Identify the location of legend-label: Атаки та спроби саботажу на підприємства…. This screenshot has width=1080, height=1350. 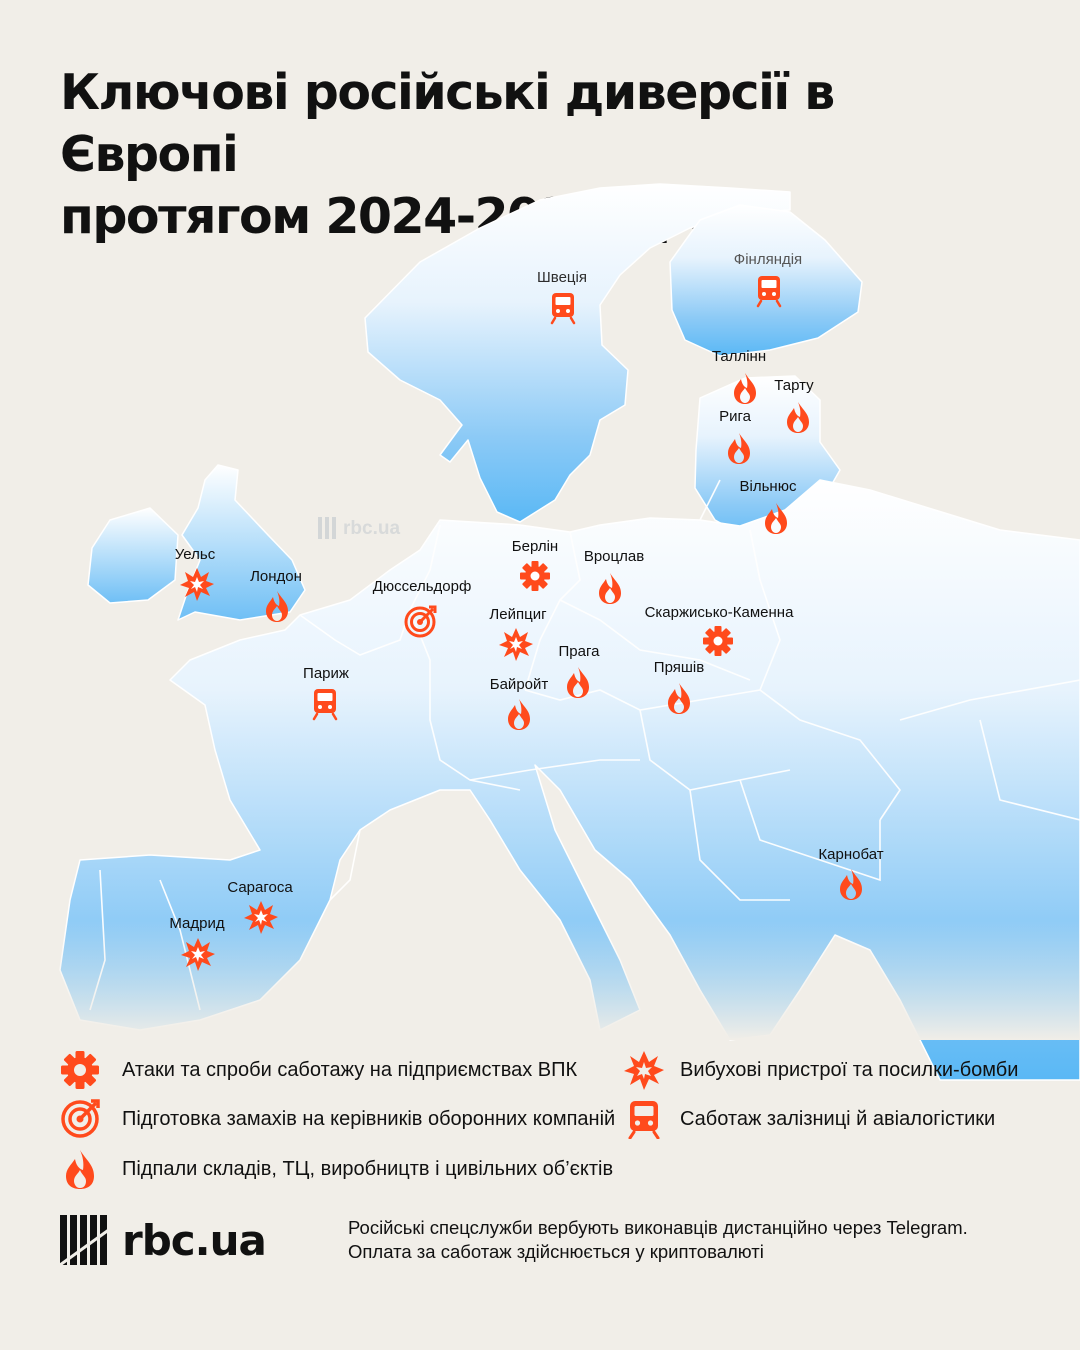
(350, 1069).